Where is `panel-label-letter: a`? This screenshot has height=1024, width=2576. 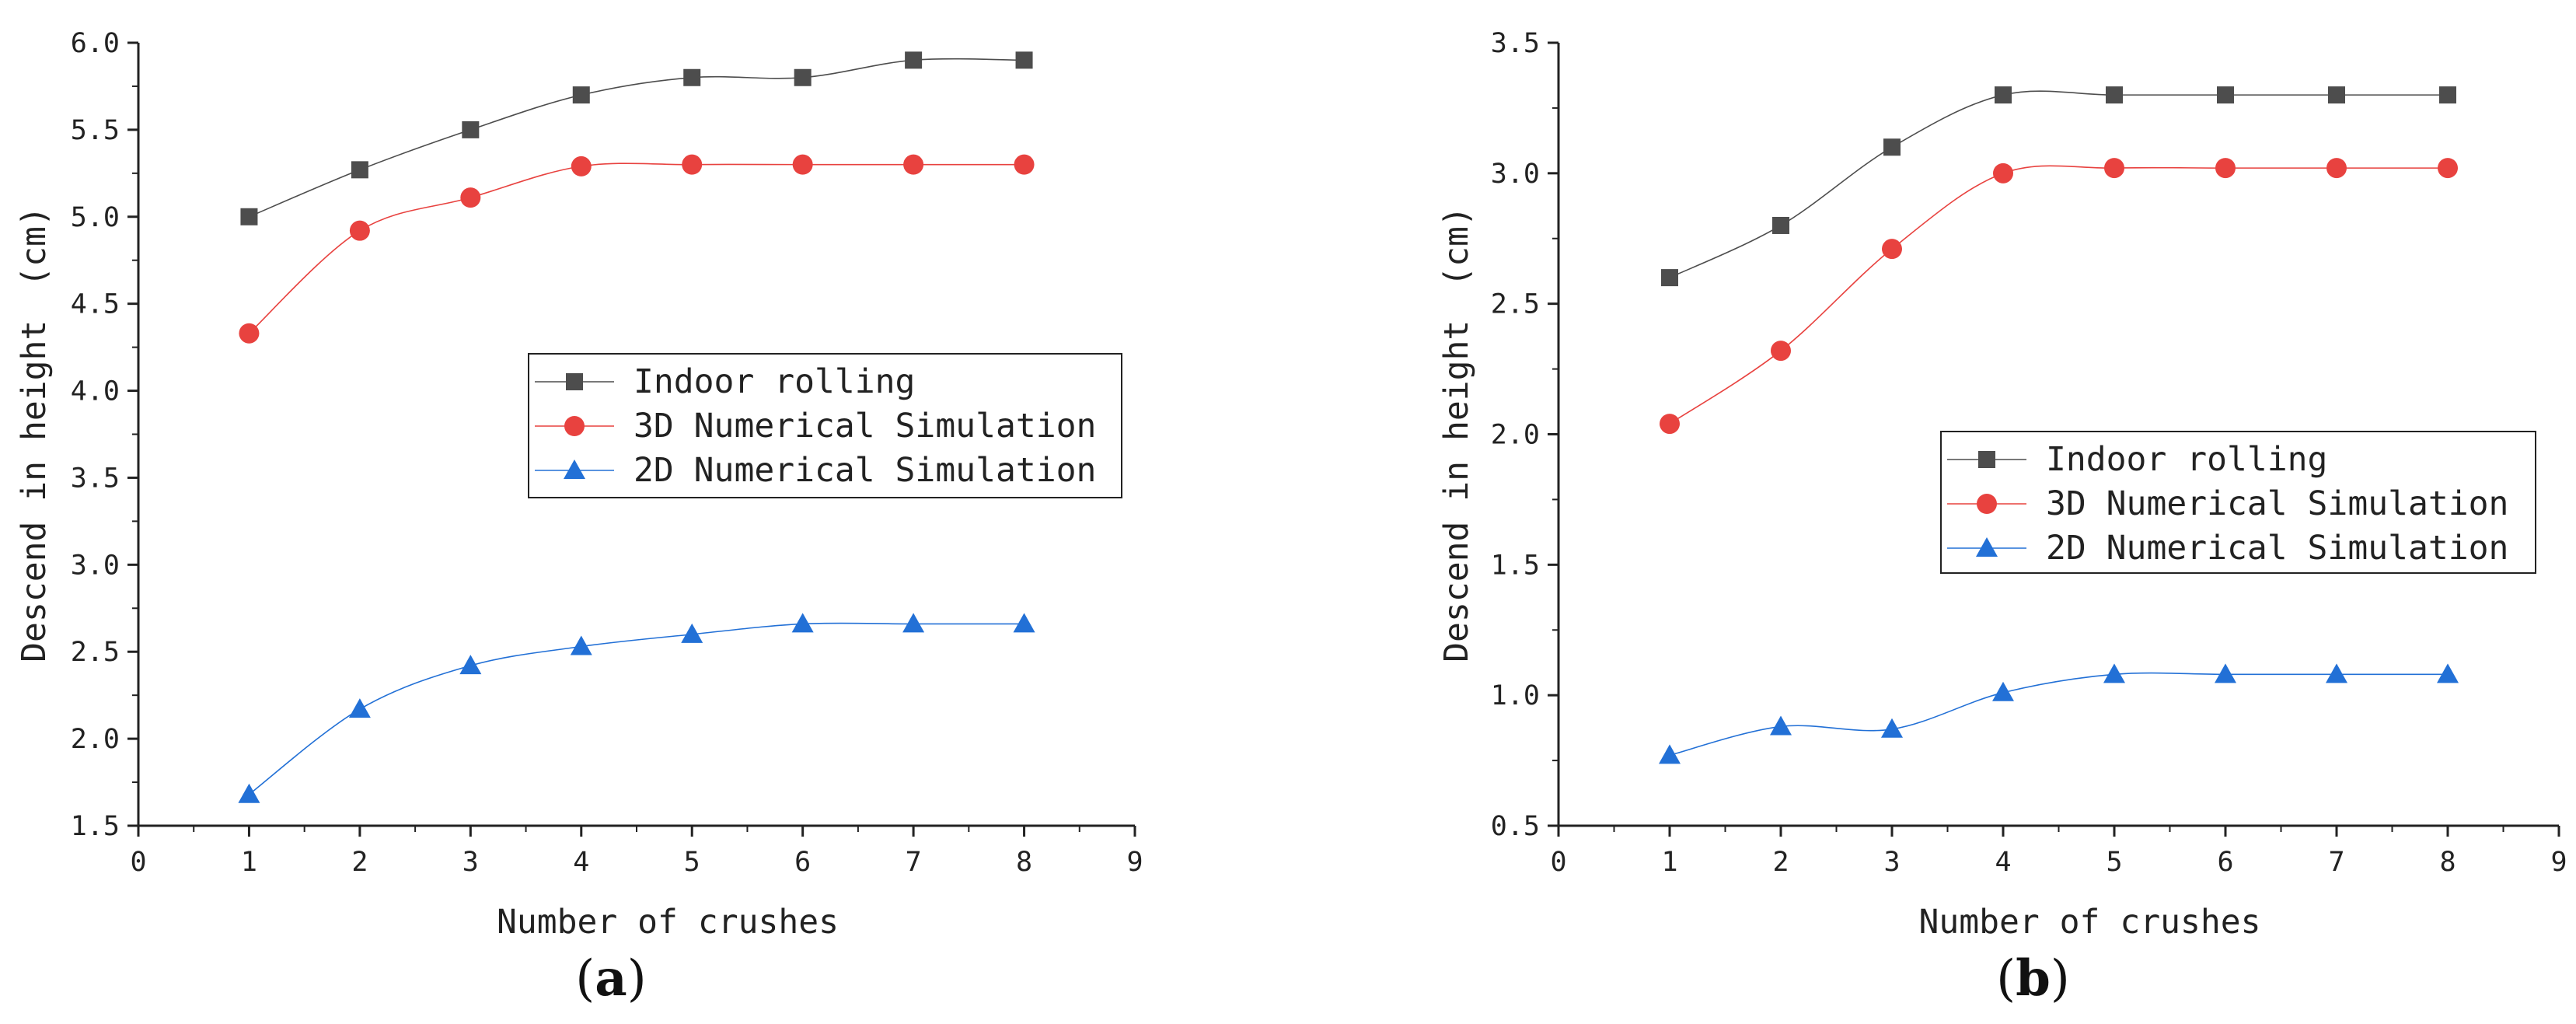
panel-label-letter: a is located at coordinates (611, 978).